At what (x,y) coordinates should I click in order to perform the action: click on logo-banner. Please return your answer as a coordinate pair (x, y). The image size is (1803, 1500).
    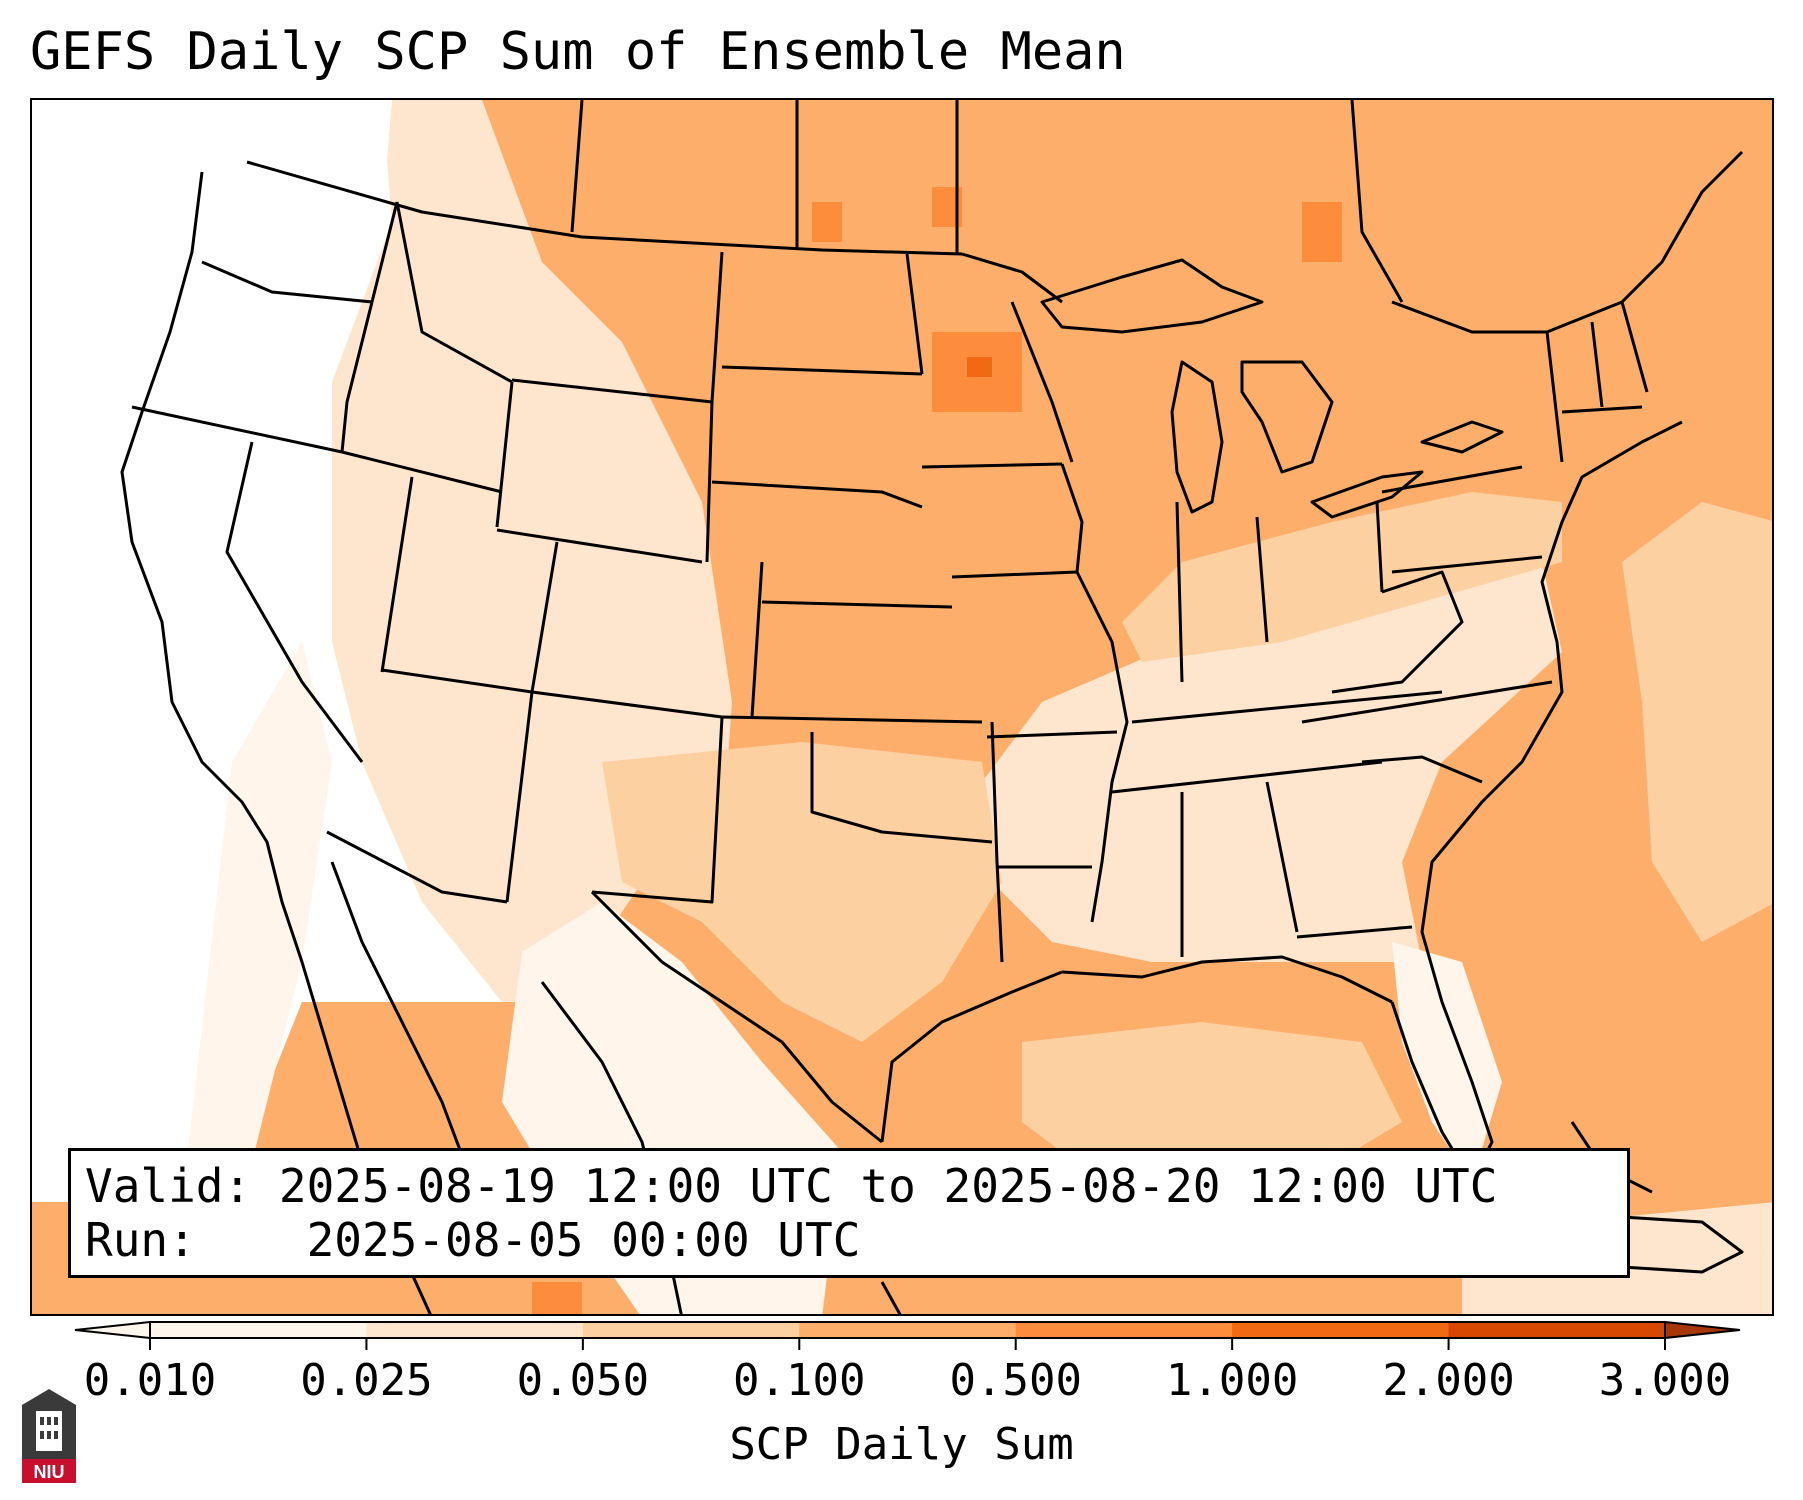
    Looking at the image, I should click on (49, 1471).